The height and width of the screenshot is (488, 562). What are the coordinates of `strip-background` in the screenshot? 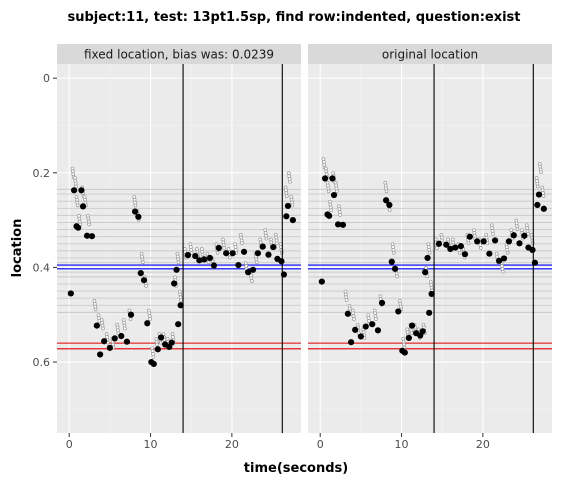 It's located at (179, 54).